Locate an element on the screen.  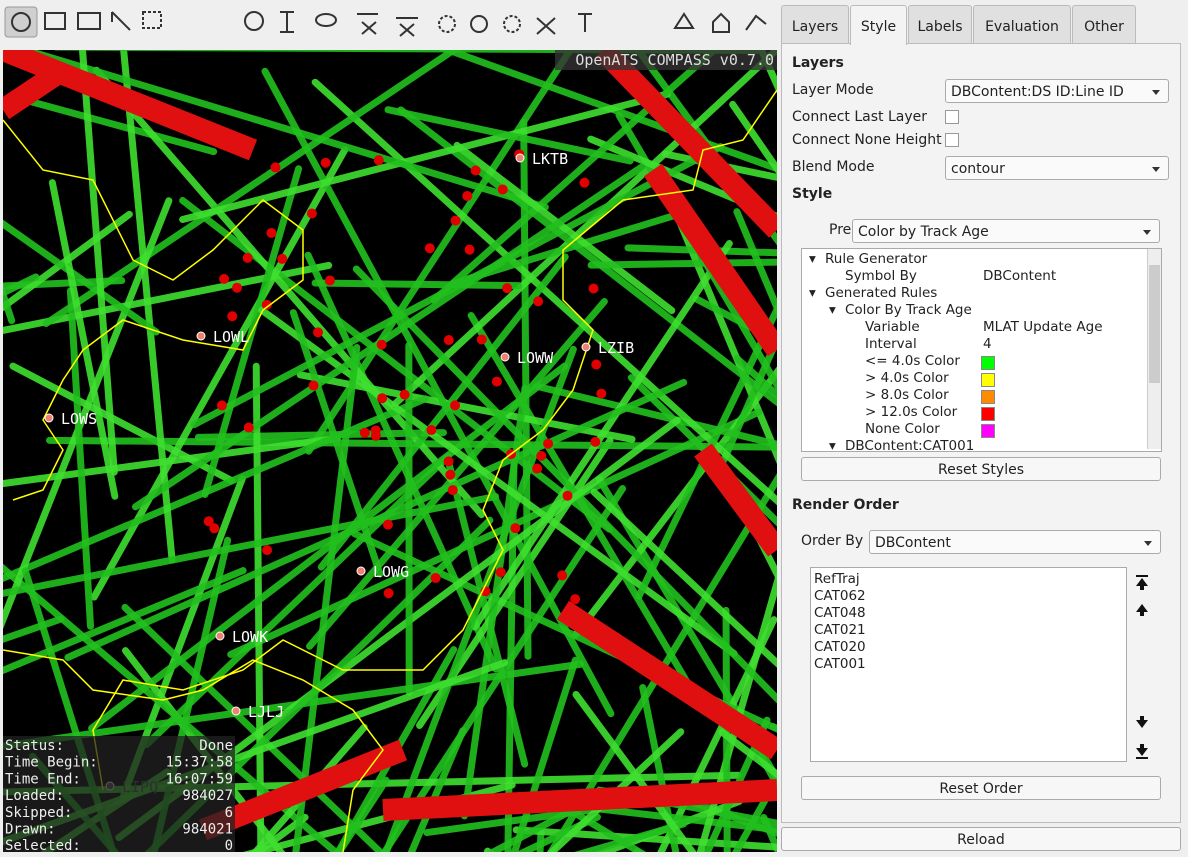
tab: Layers is located at coordinates (815, 24).